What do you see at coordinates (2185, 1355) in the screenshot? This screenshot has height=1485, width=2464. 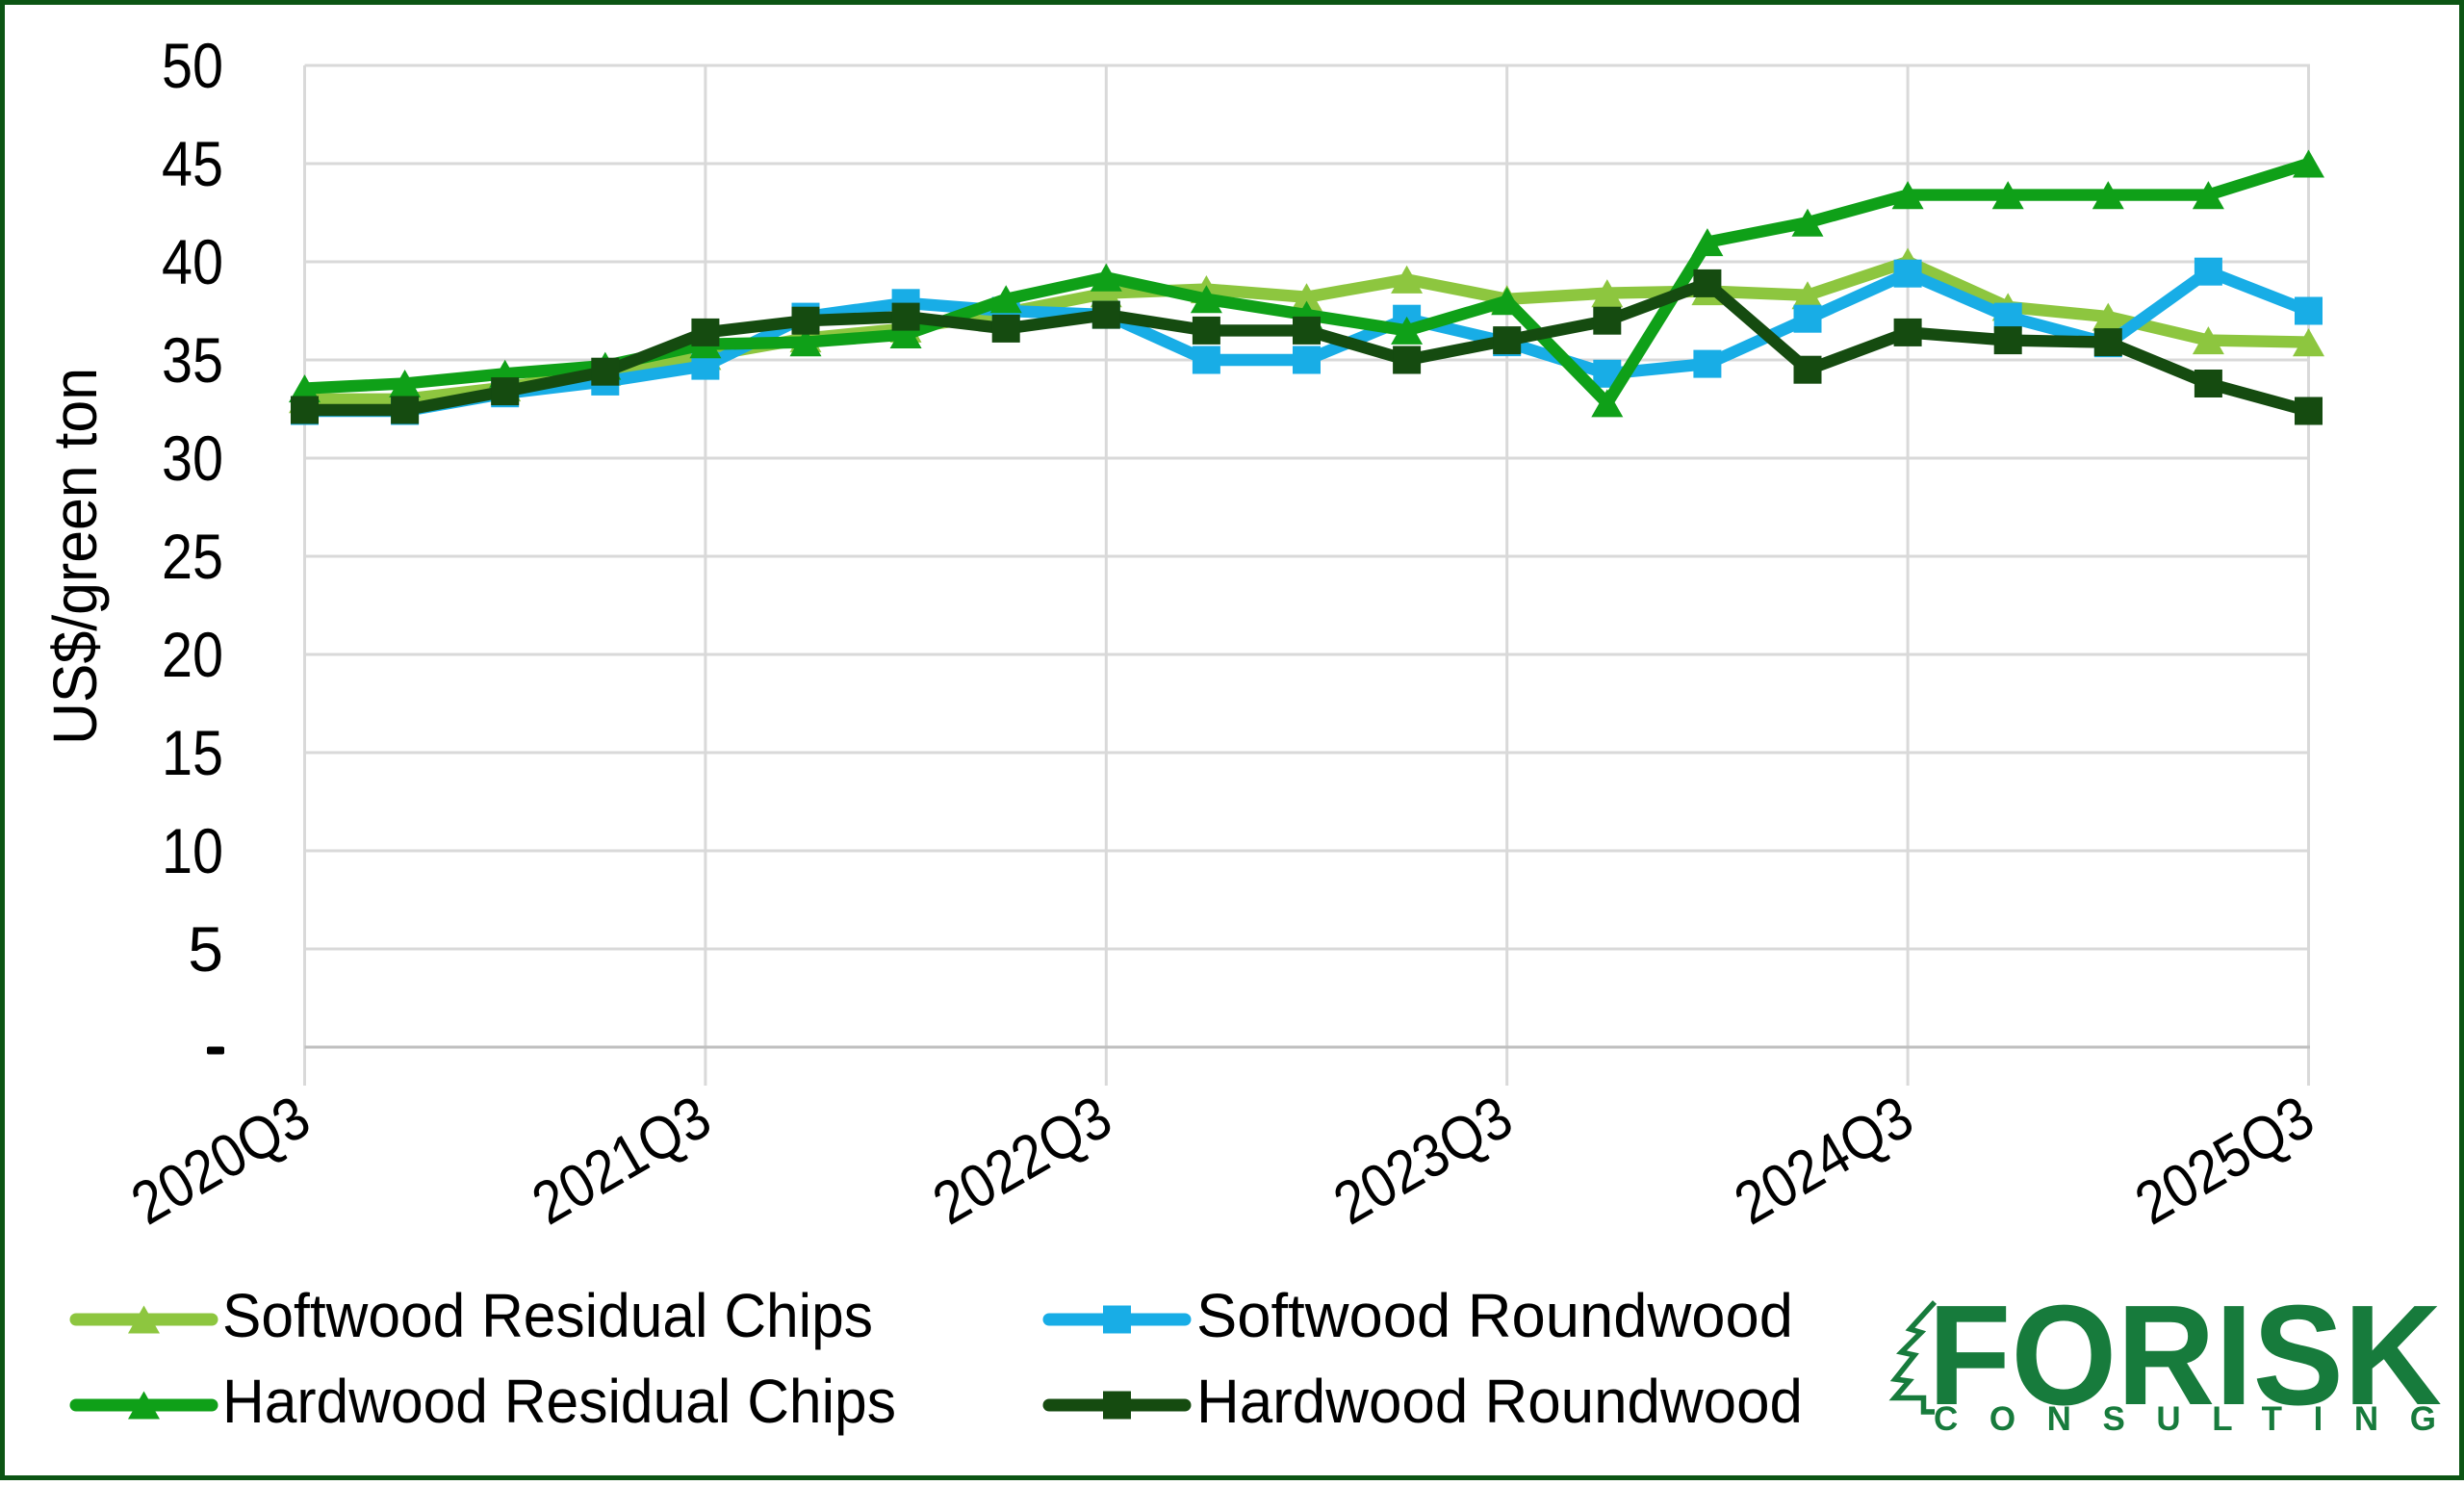 I see `svg-text: FORISK` at bounding box center [2185, 1355].